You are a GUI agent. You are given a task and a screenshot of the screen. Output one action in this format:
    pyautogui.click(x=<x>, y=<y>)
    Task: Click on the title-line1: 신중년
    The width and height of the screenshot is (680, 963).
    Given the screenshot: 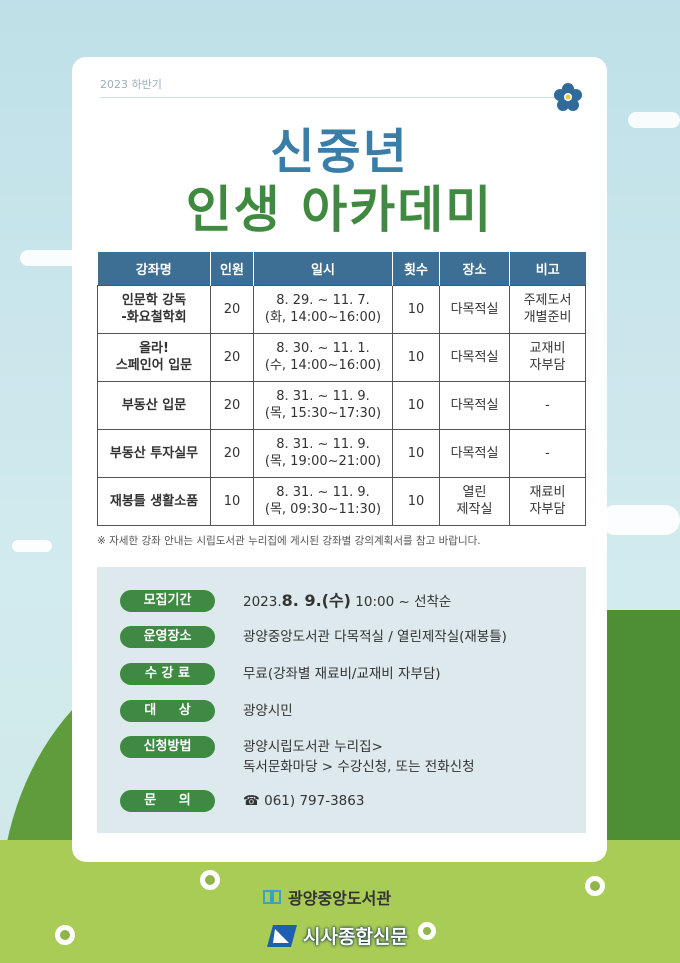 What is the action you would take?
    pyautogui.click(x=339, y=152)
    